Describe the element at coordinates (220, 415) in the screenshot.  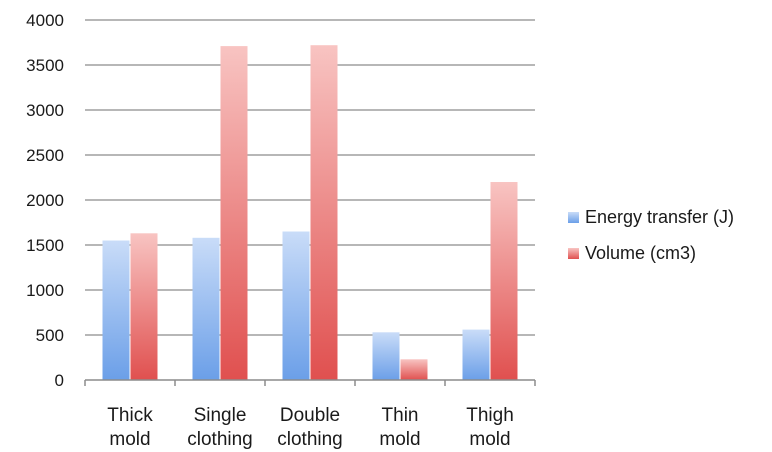
I see `x-category-label: Single` at that location.